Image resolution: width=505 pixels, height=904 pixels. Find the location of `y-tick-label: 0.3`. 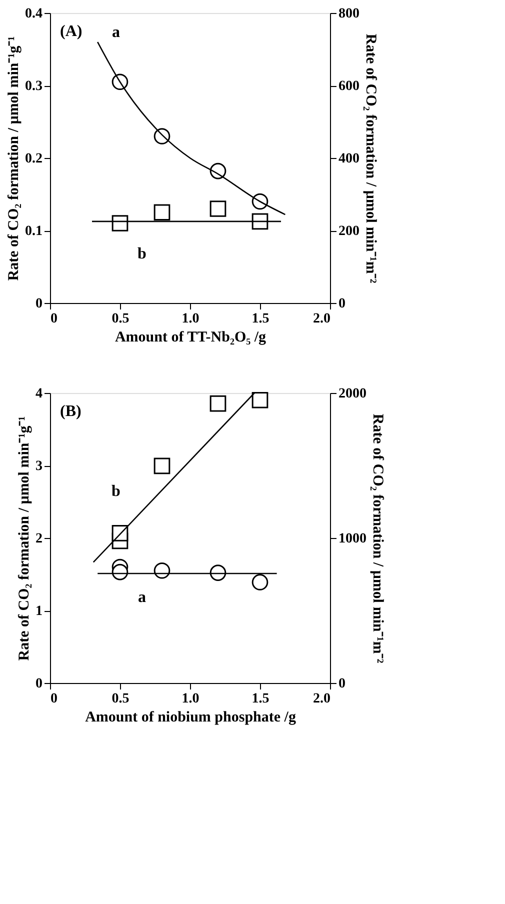

y-tick-label: 0.3 is located at coordinates (33, 86).